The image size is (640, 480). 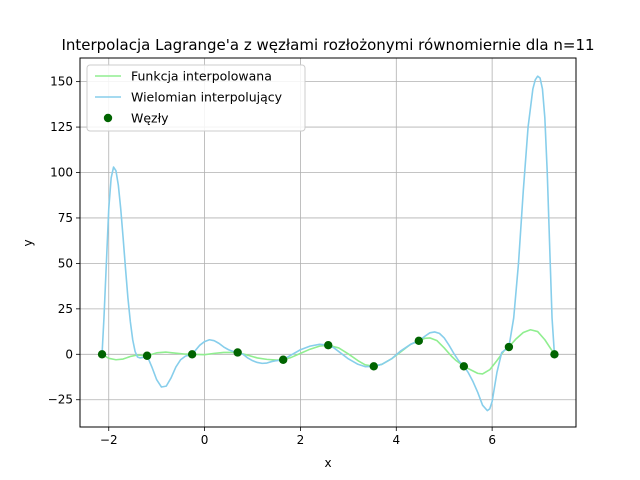 I want to click on y-tick-label: 0, so click(x=69, y=354).